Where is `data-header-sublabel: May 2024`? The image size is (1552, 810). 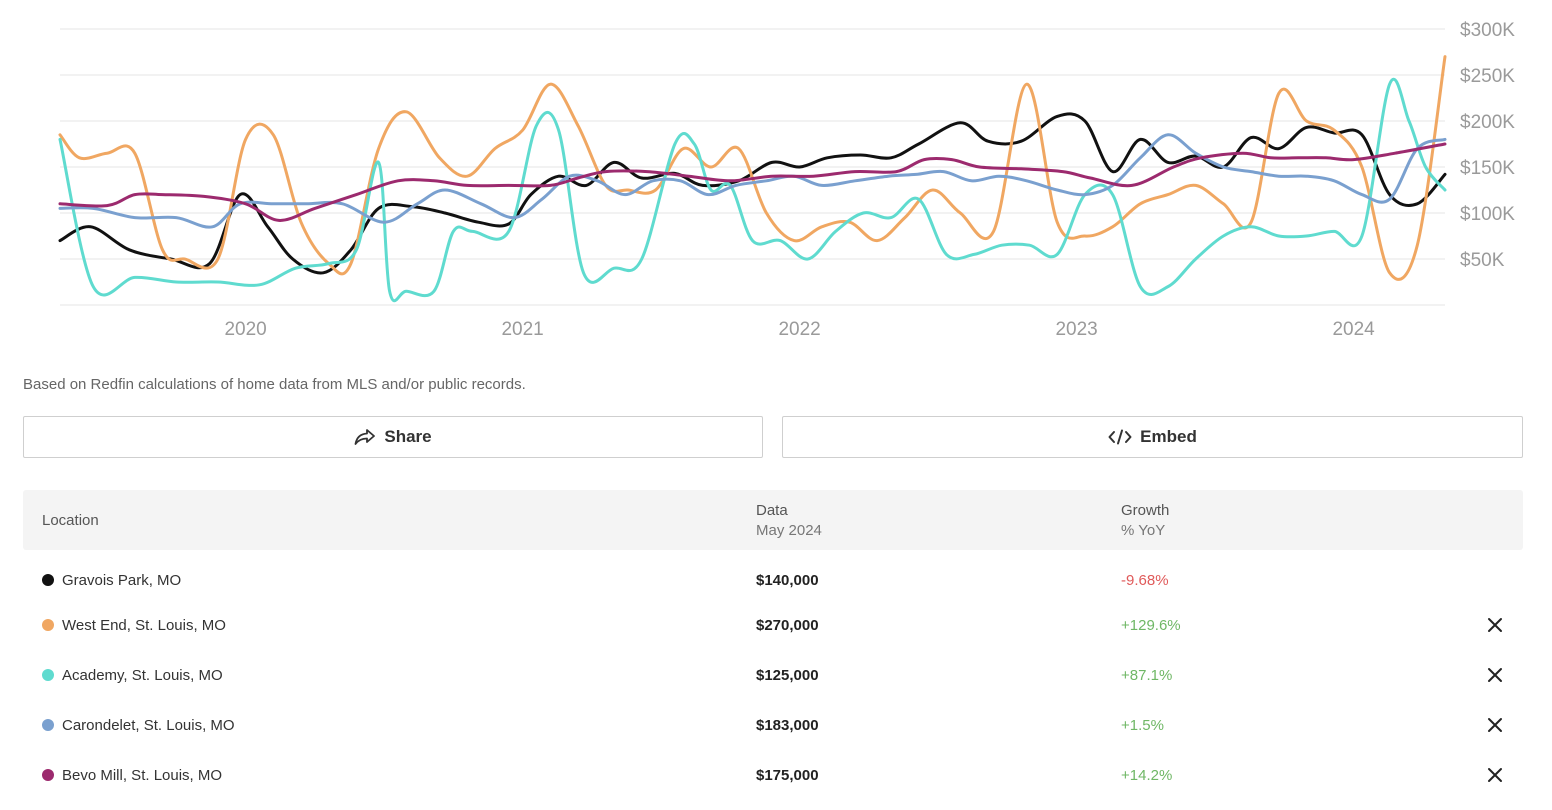
data-header-sublabel: May 2024 is located at coordinates (789, 530).